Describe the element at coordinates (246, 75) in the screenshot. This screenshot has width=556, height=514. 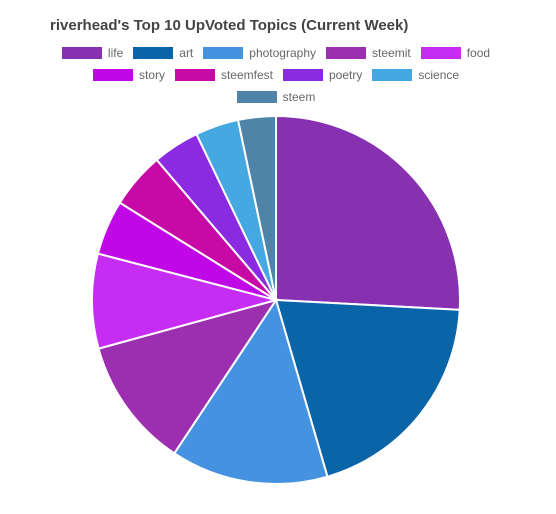
I see `legend-label: steemfest` at that location.